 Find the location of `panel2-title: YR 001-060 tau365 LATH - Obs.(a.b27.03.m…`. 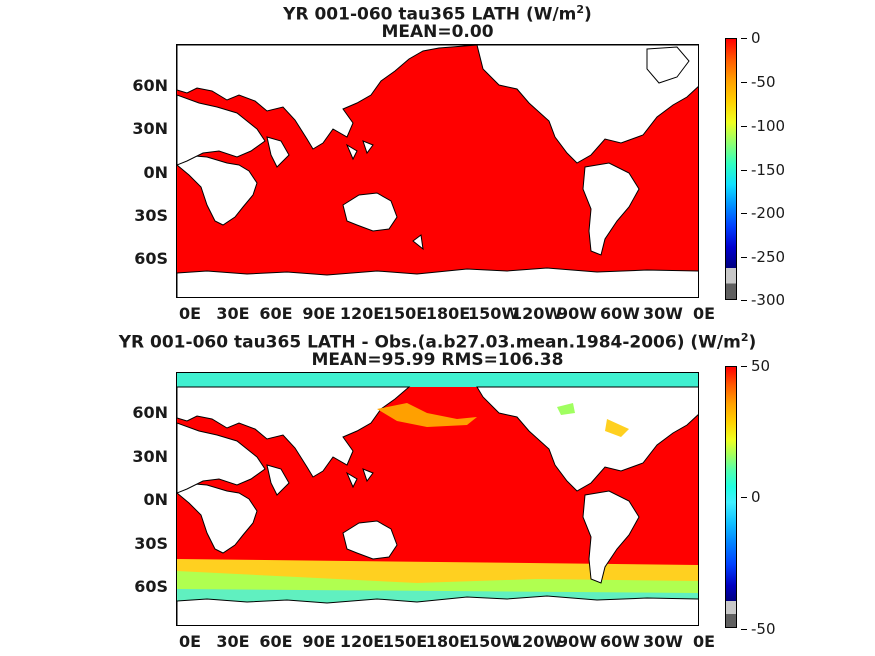

panel2-title: YR 001-060 tau365 LATH - Obs.(a.b27.03.m… is located at coordinates (437, 340).